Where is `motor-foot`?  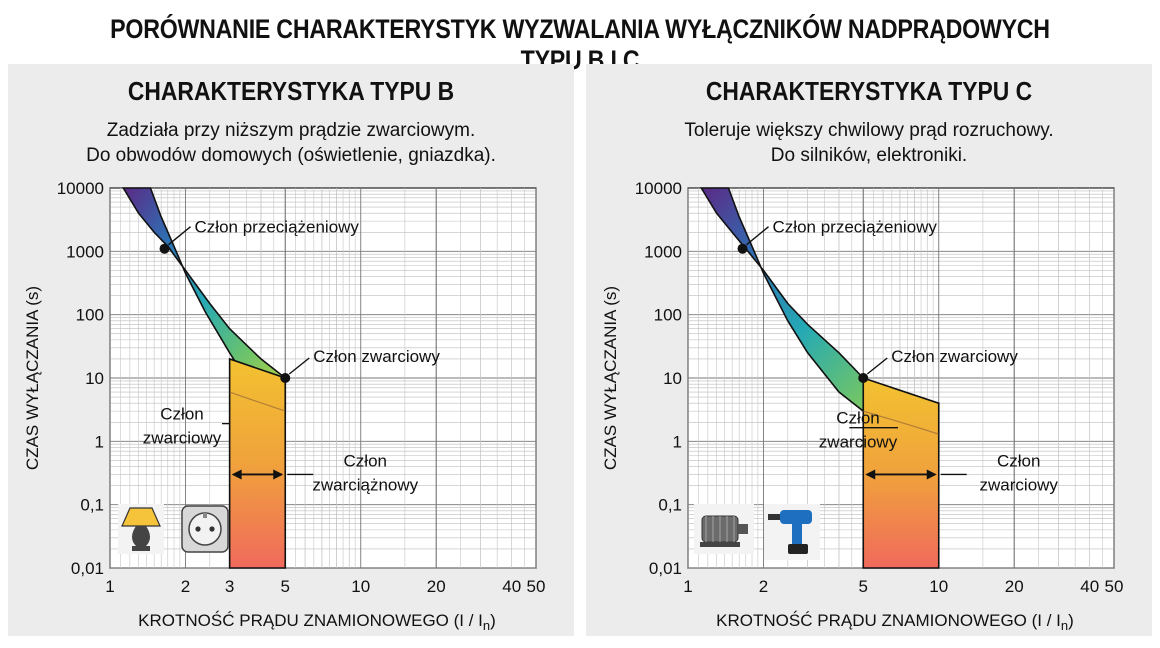 motor-foot is located at coordinates (720, 544).